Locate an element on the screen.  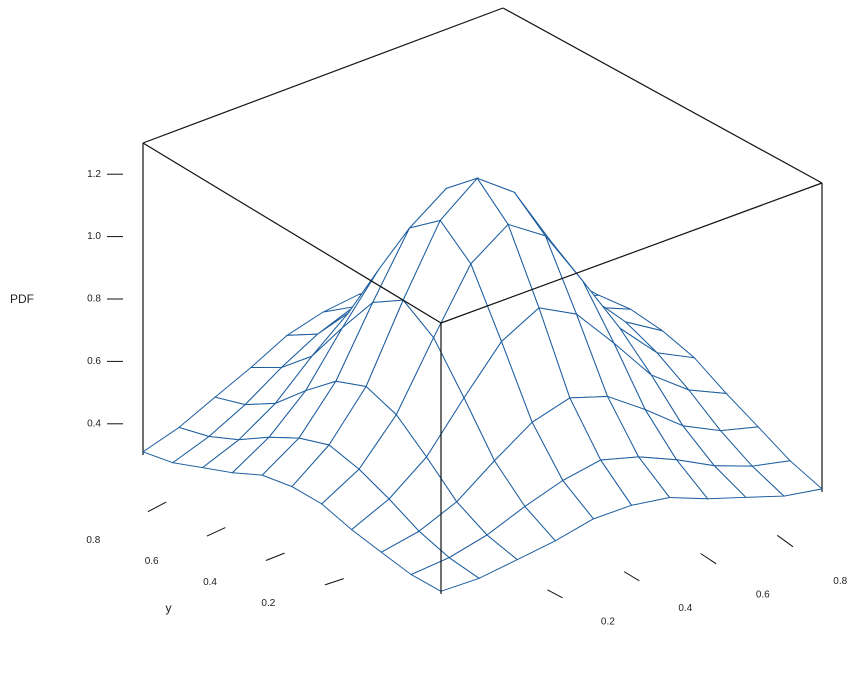
z-tick-label: 0.6 is located at coordinates (94, 361).